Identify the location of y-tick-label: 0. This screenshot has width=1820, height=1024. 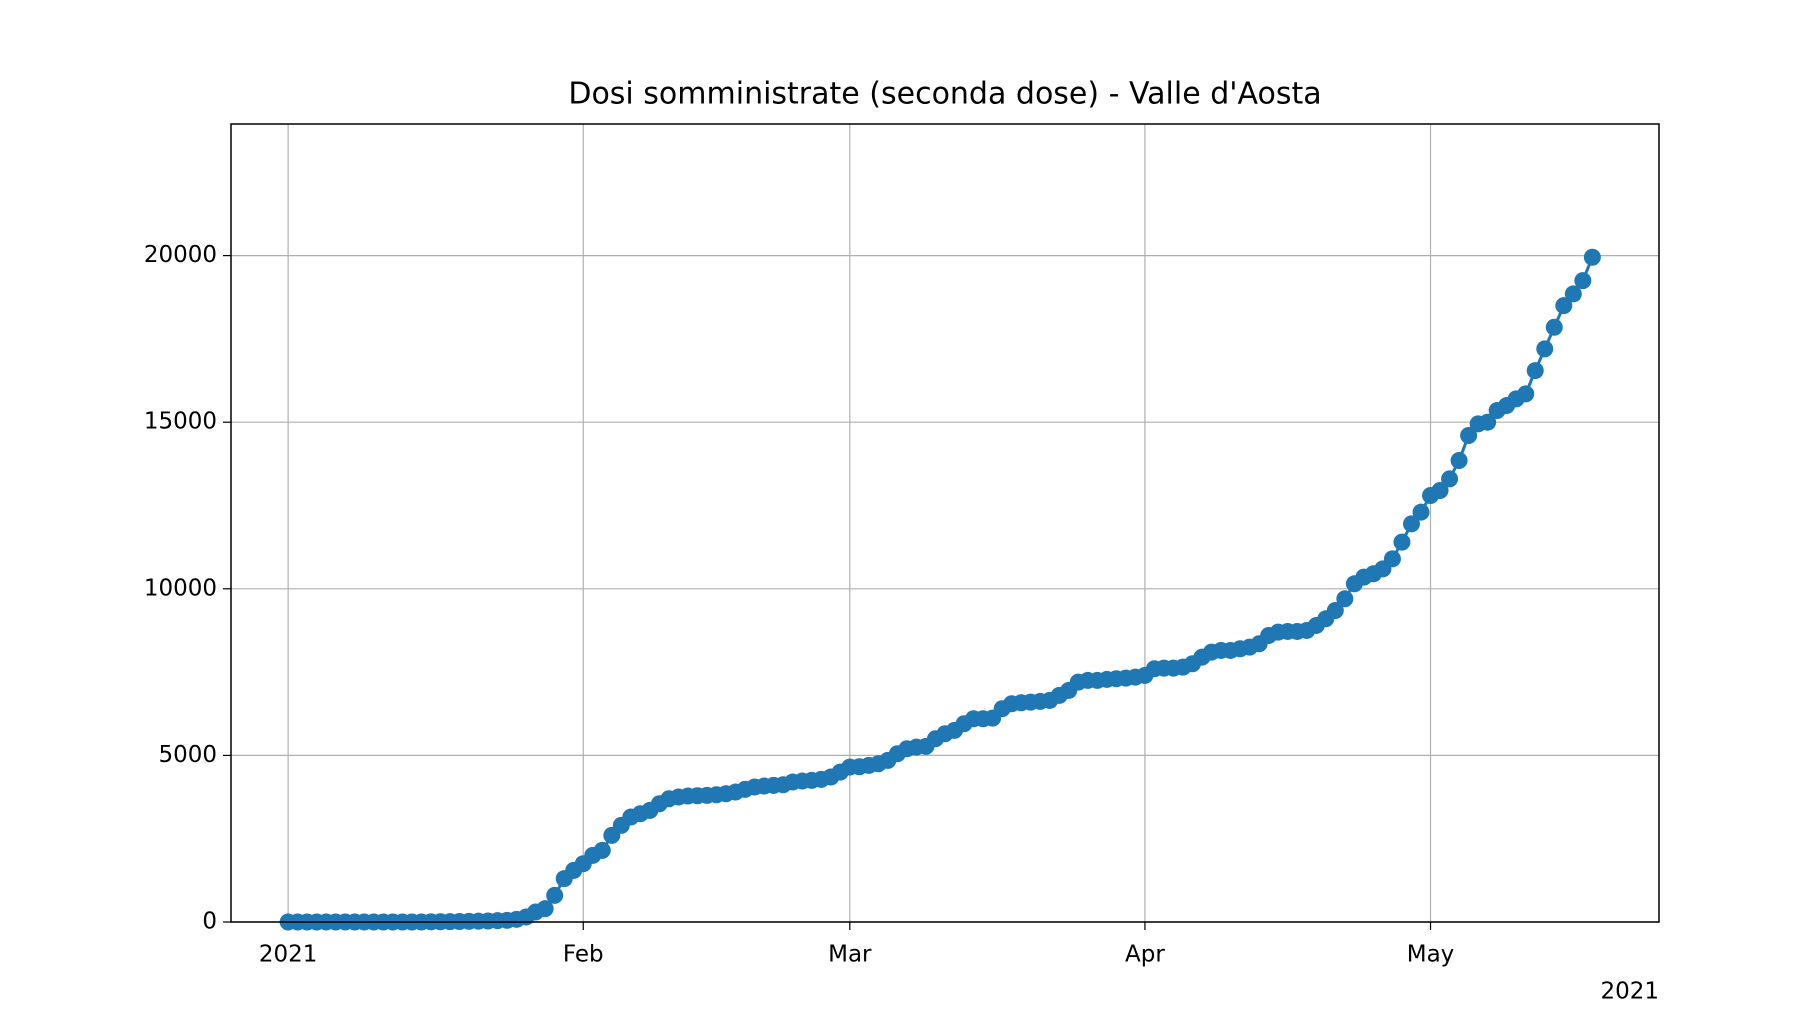
(209, 922).